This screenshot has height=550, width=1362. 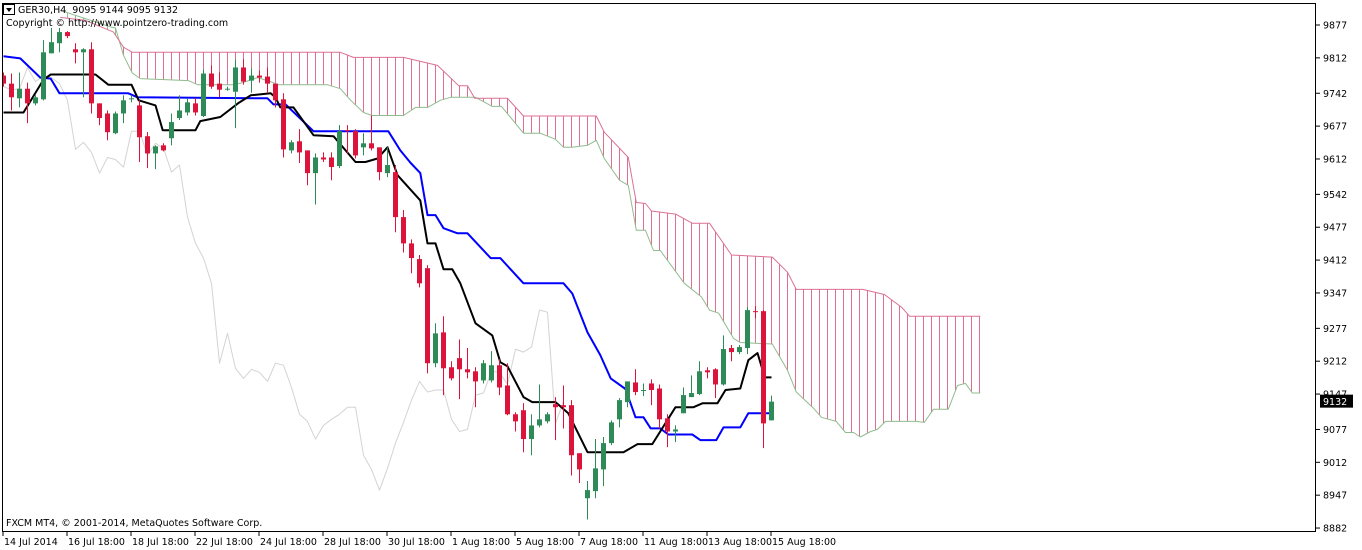 I want to click on price-tick-label: 9277, so click(x=1335, y=329).